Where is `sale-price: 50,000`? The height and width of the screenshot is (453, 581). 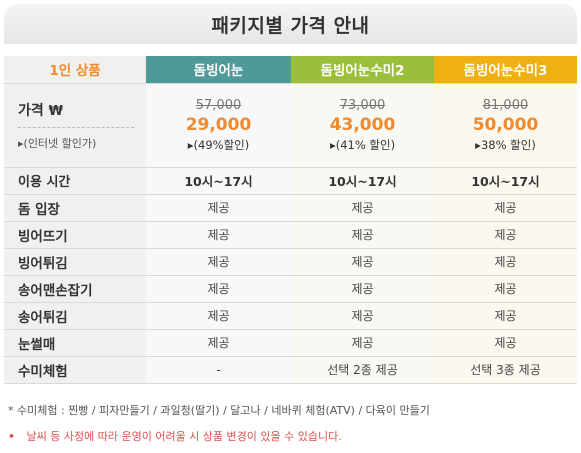 sale-price: 50,000 is located at coordinates (505, 124).